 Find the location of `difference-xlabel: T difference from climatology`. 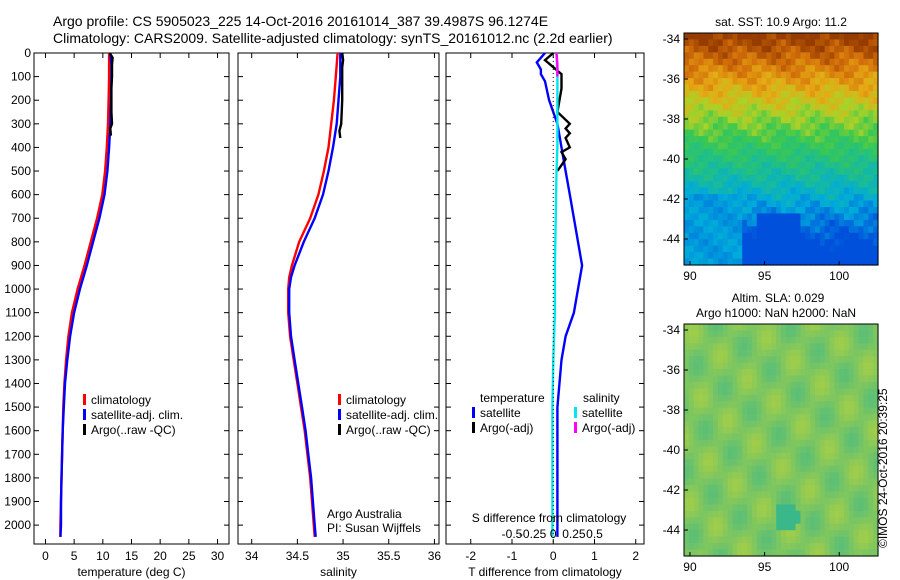

difference-xlabel: T difference from climatology is located at coordinates (545, 572).